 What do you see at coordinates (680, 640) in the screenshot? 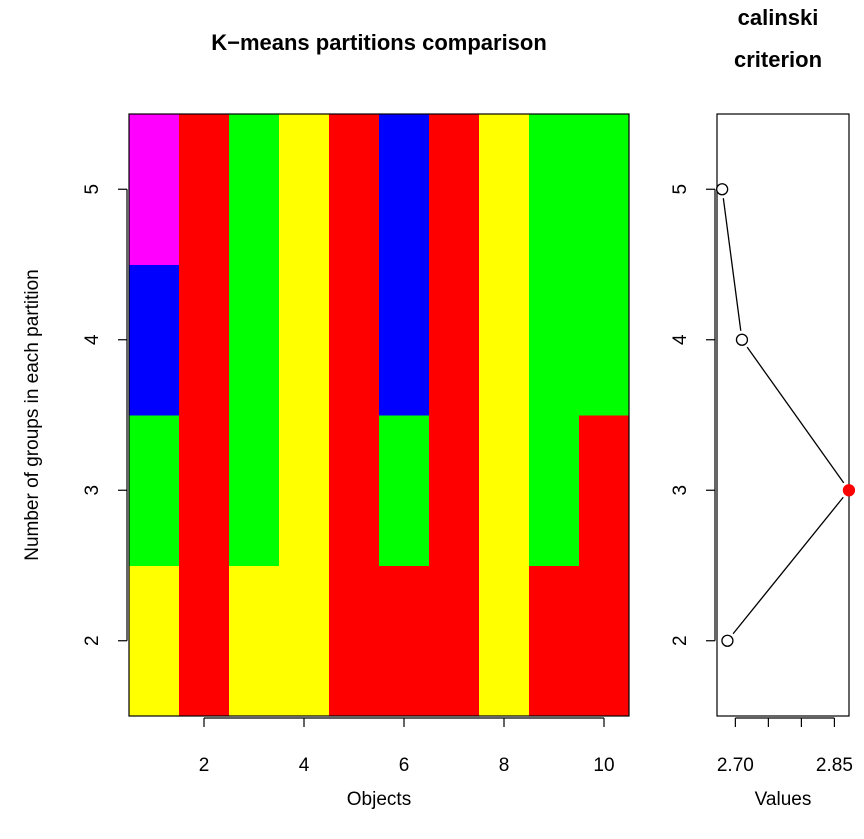
I see `criterion-y-tick-label: 2` at bounding box center [680, 640].